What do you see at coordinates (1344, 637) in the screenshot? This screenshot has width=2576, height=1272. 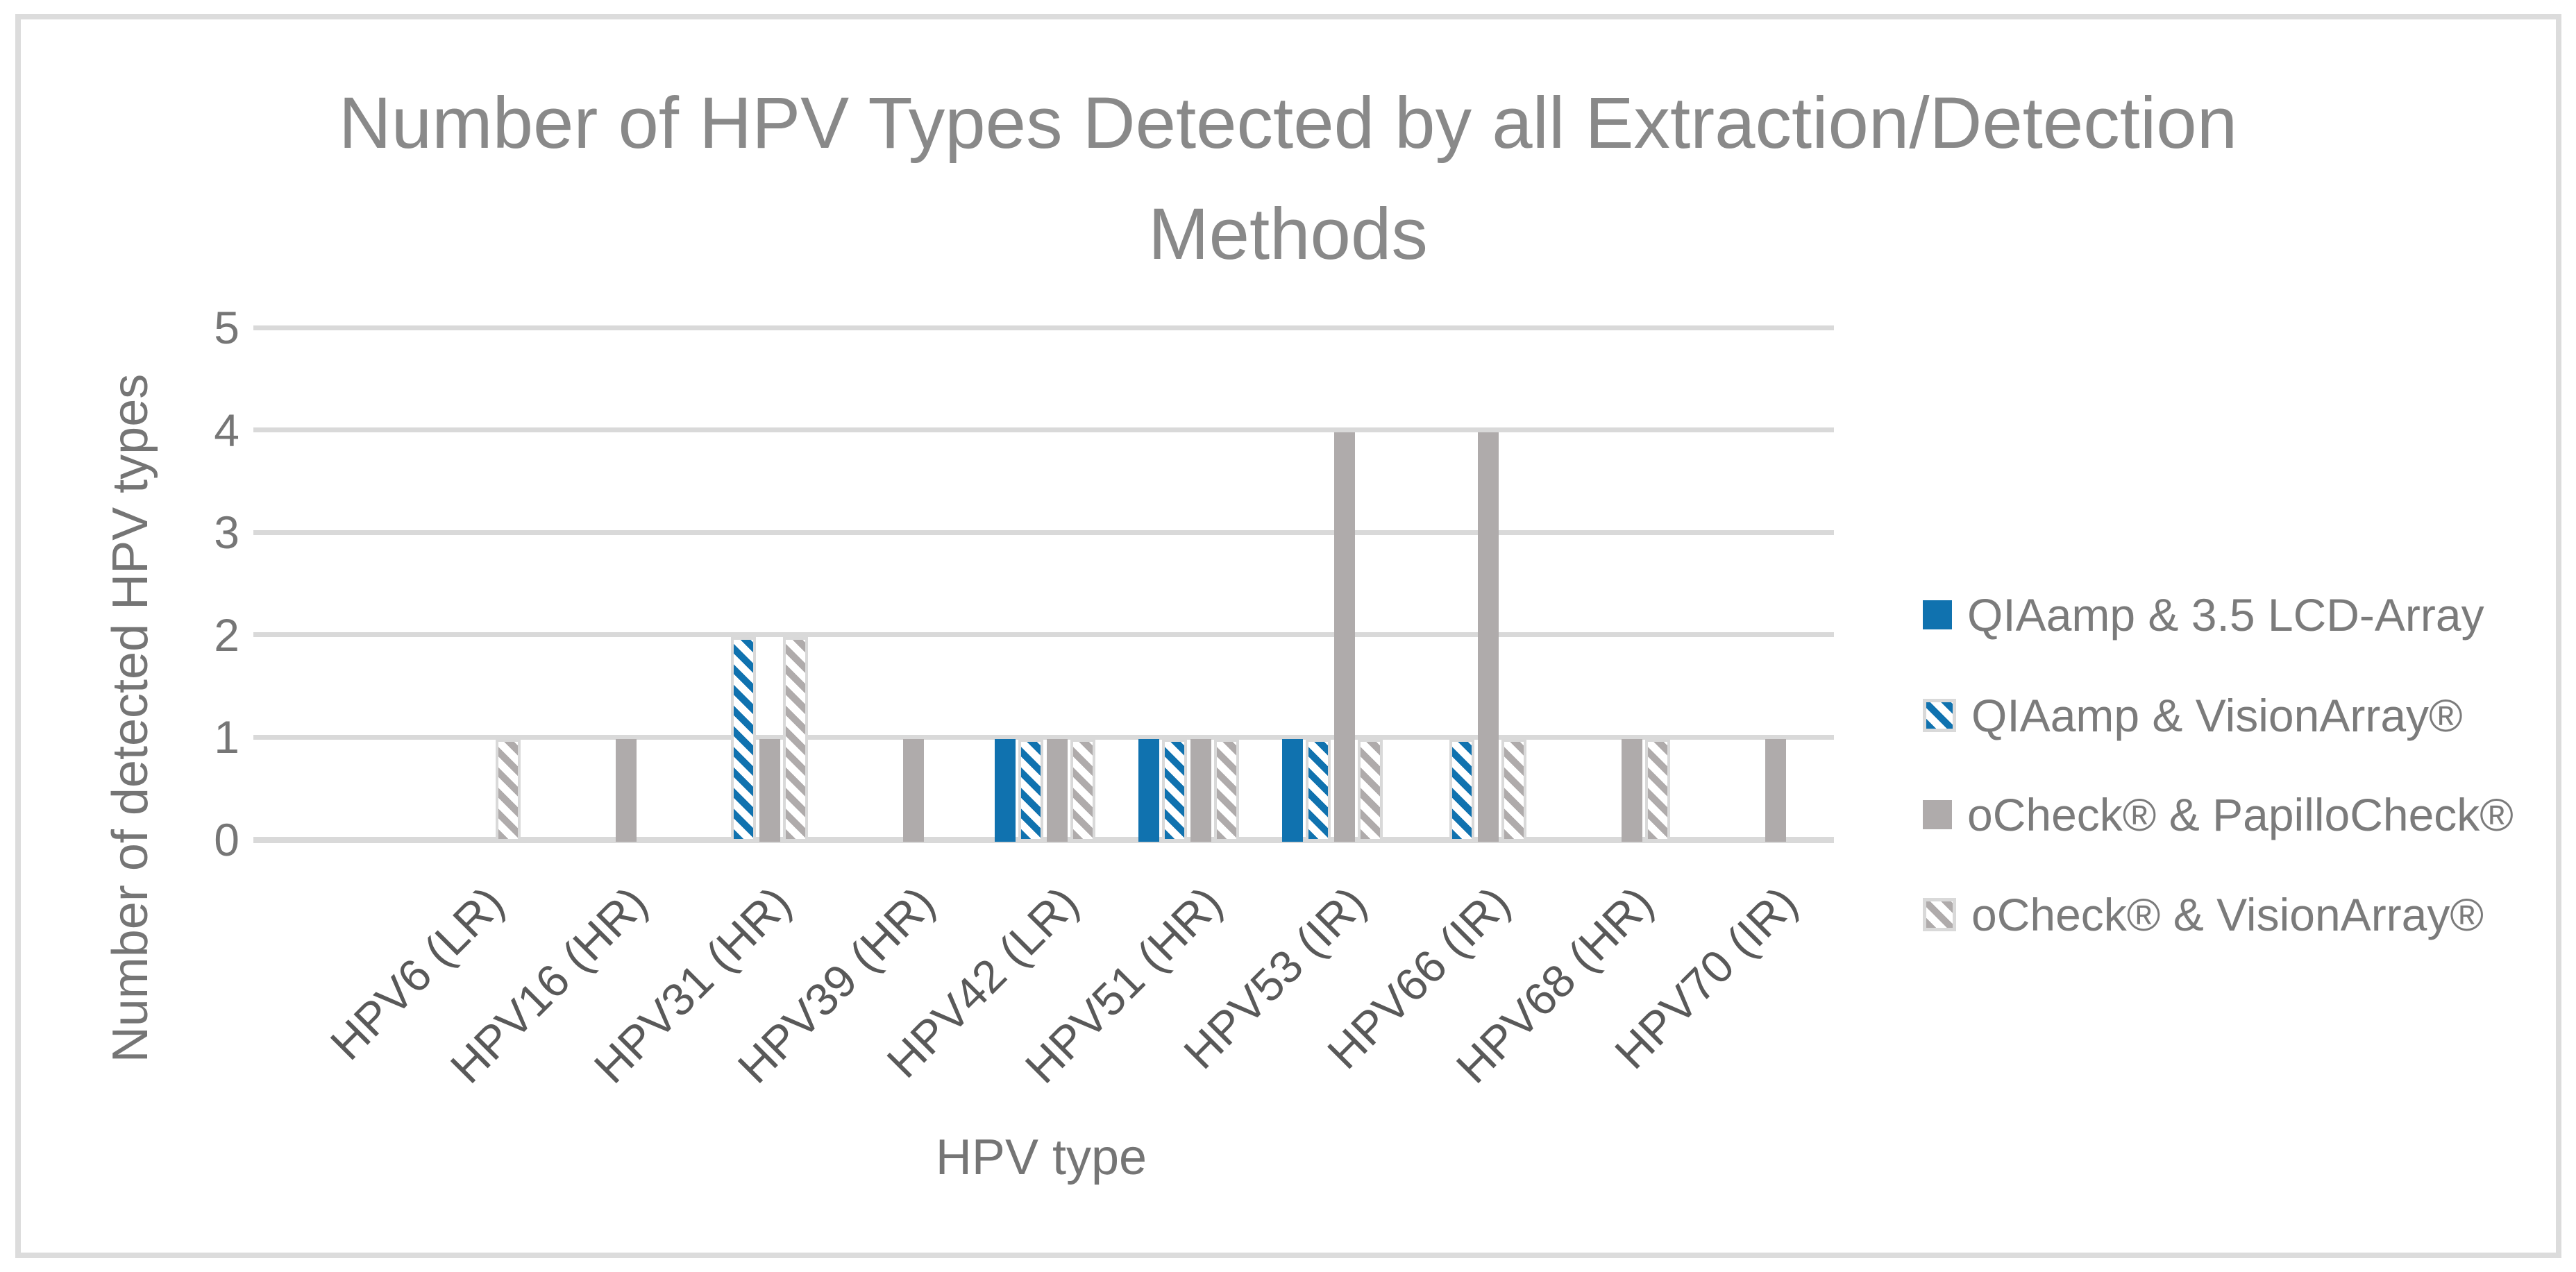 I see `bar-series3-HPV53 (IR)` at bounding box center [1344, 637].